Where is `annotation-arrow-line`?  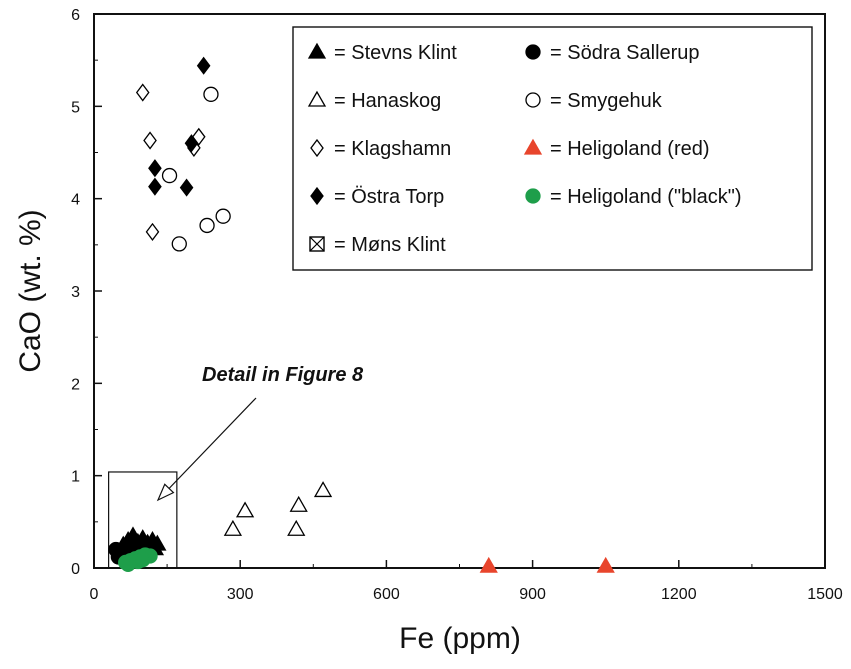
annotation-arrow-line is located at coordinates (207, 449).